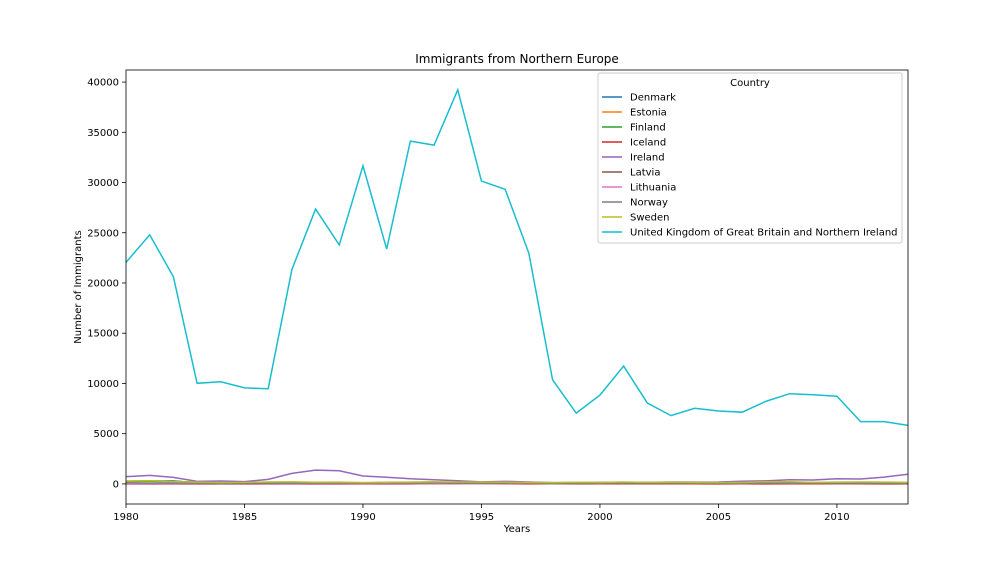  I want to click on legend-label-lithuania: Lithuania, so click(653, 188).